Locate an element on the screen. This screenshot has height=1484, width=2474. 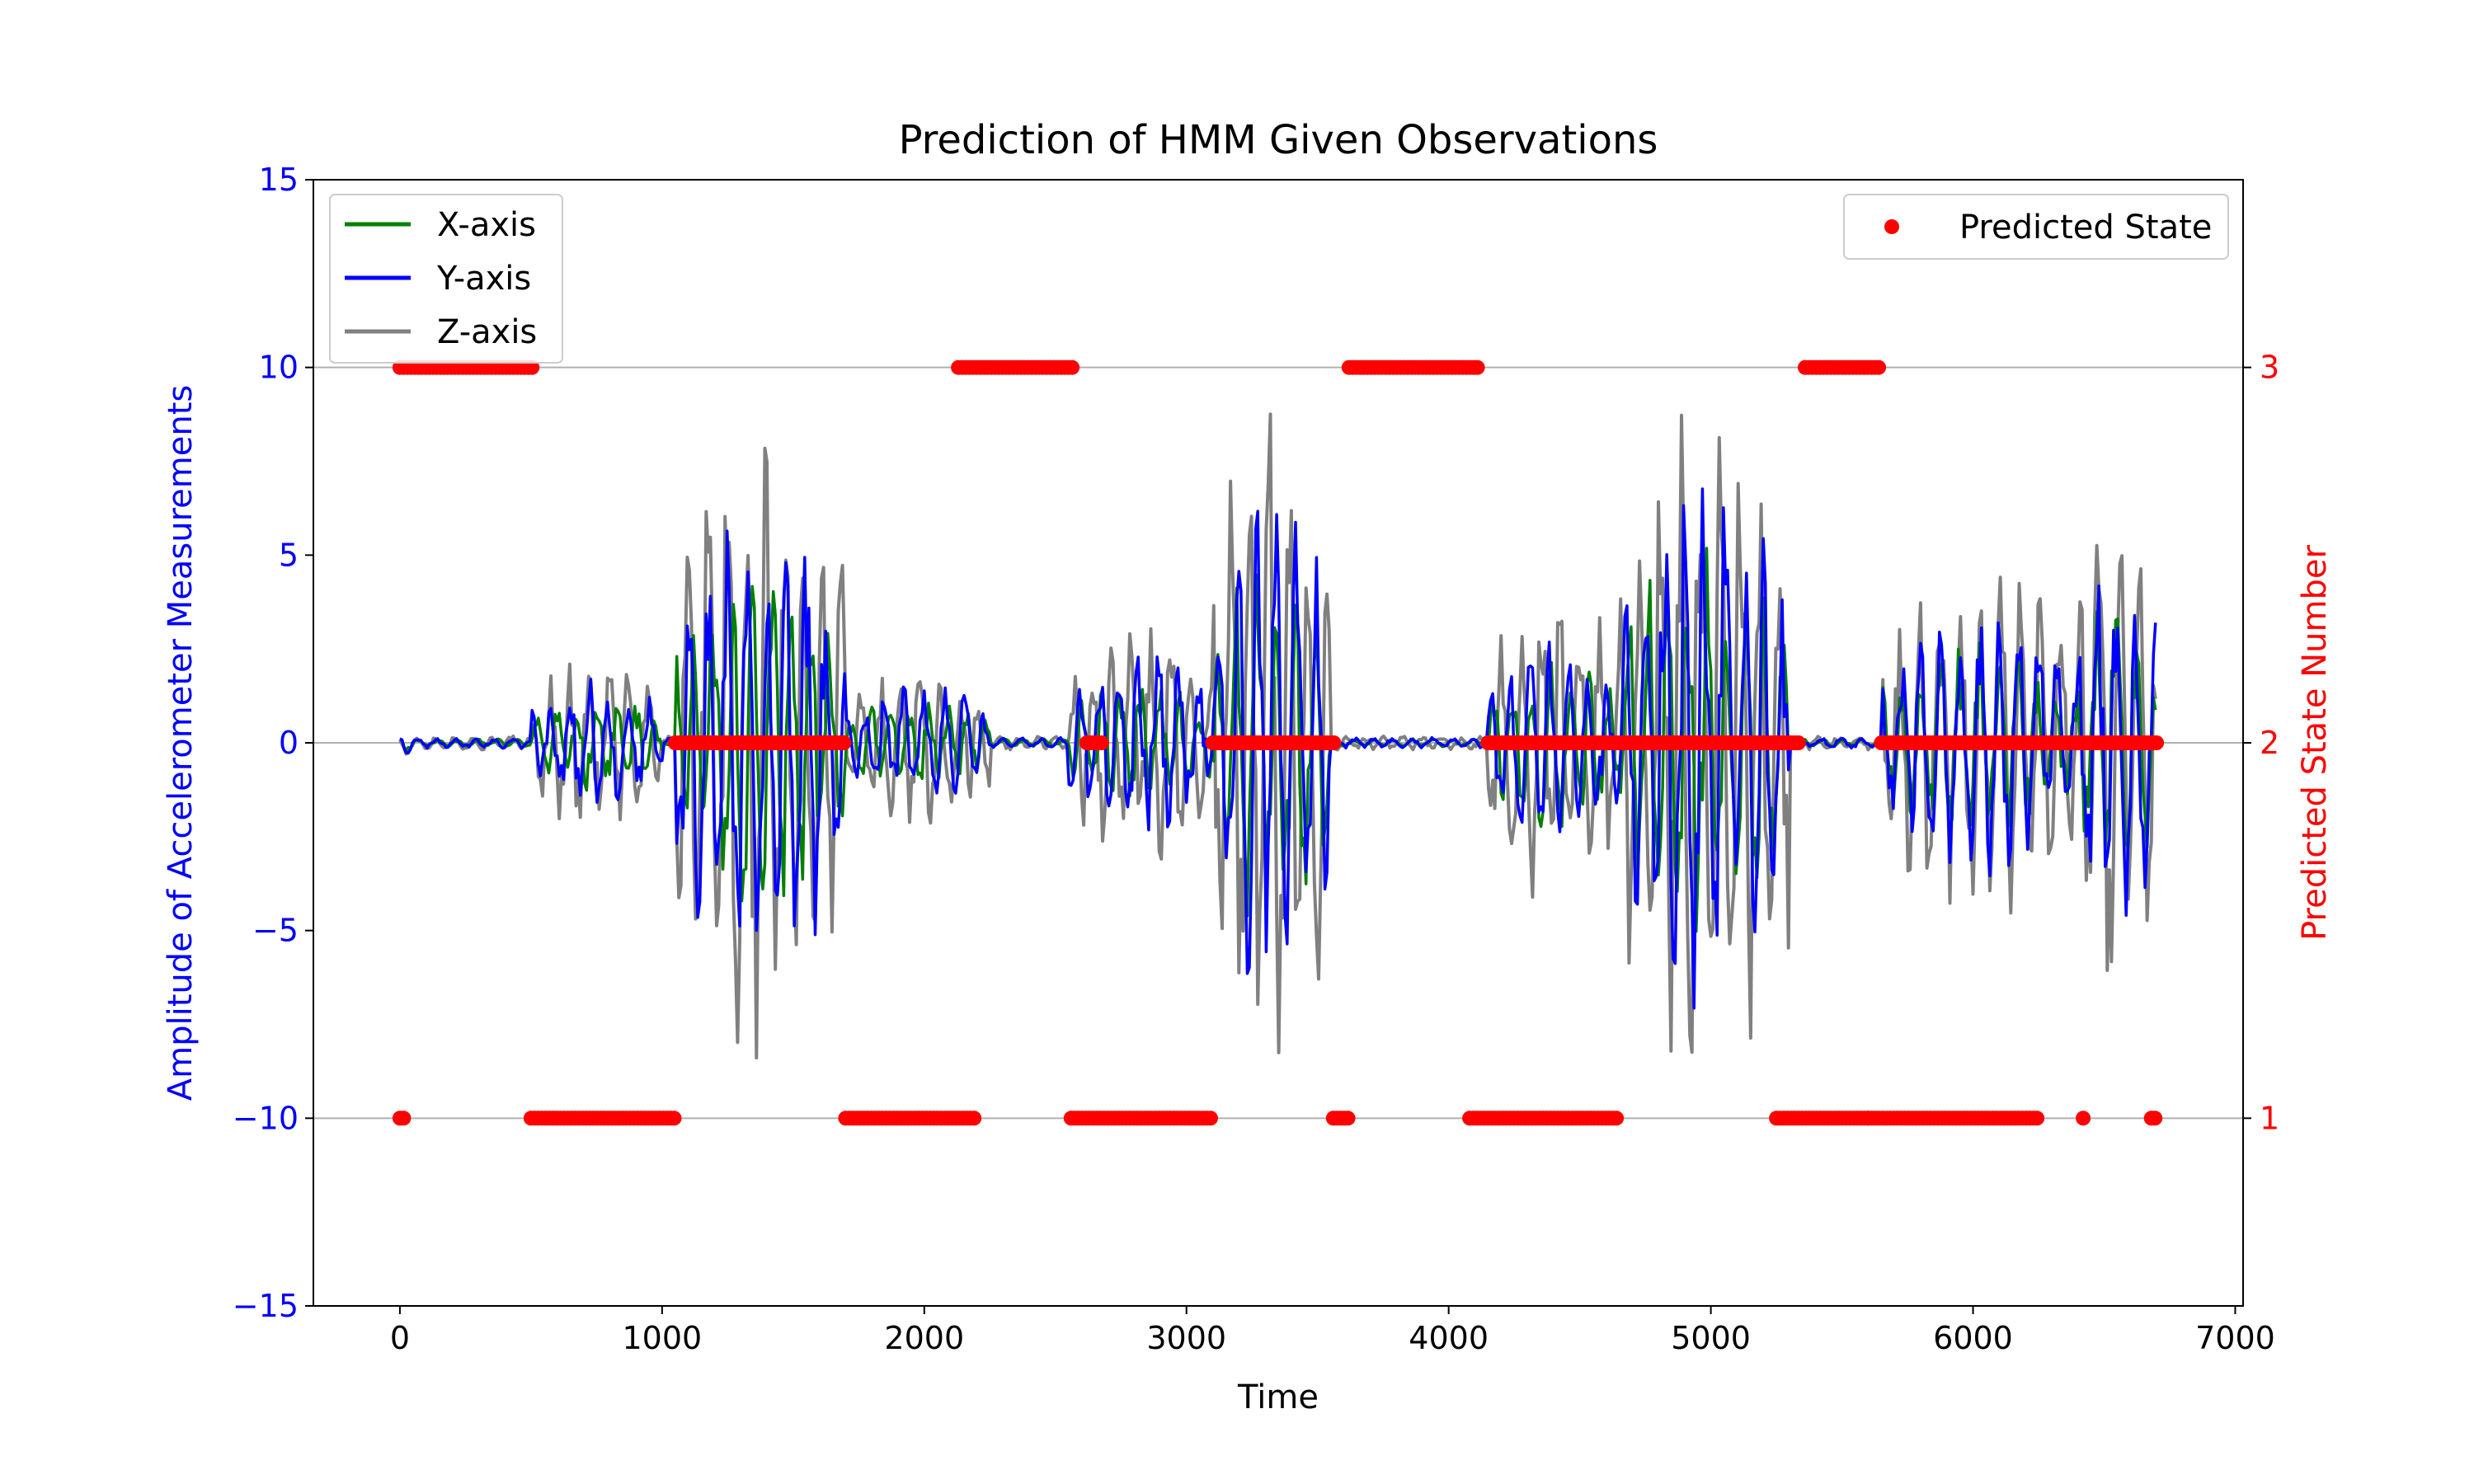
x-tick-label-3000: 3000 is located at coordinates (1186, 1338).